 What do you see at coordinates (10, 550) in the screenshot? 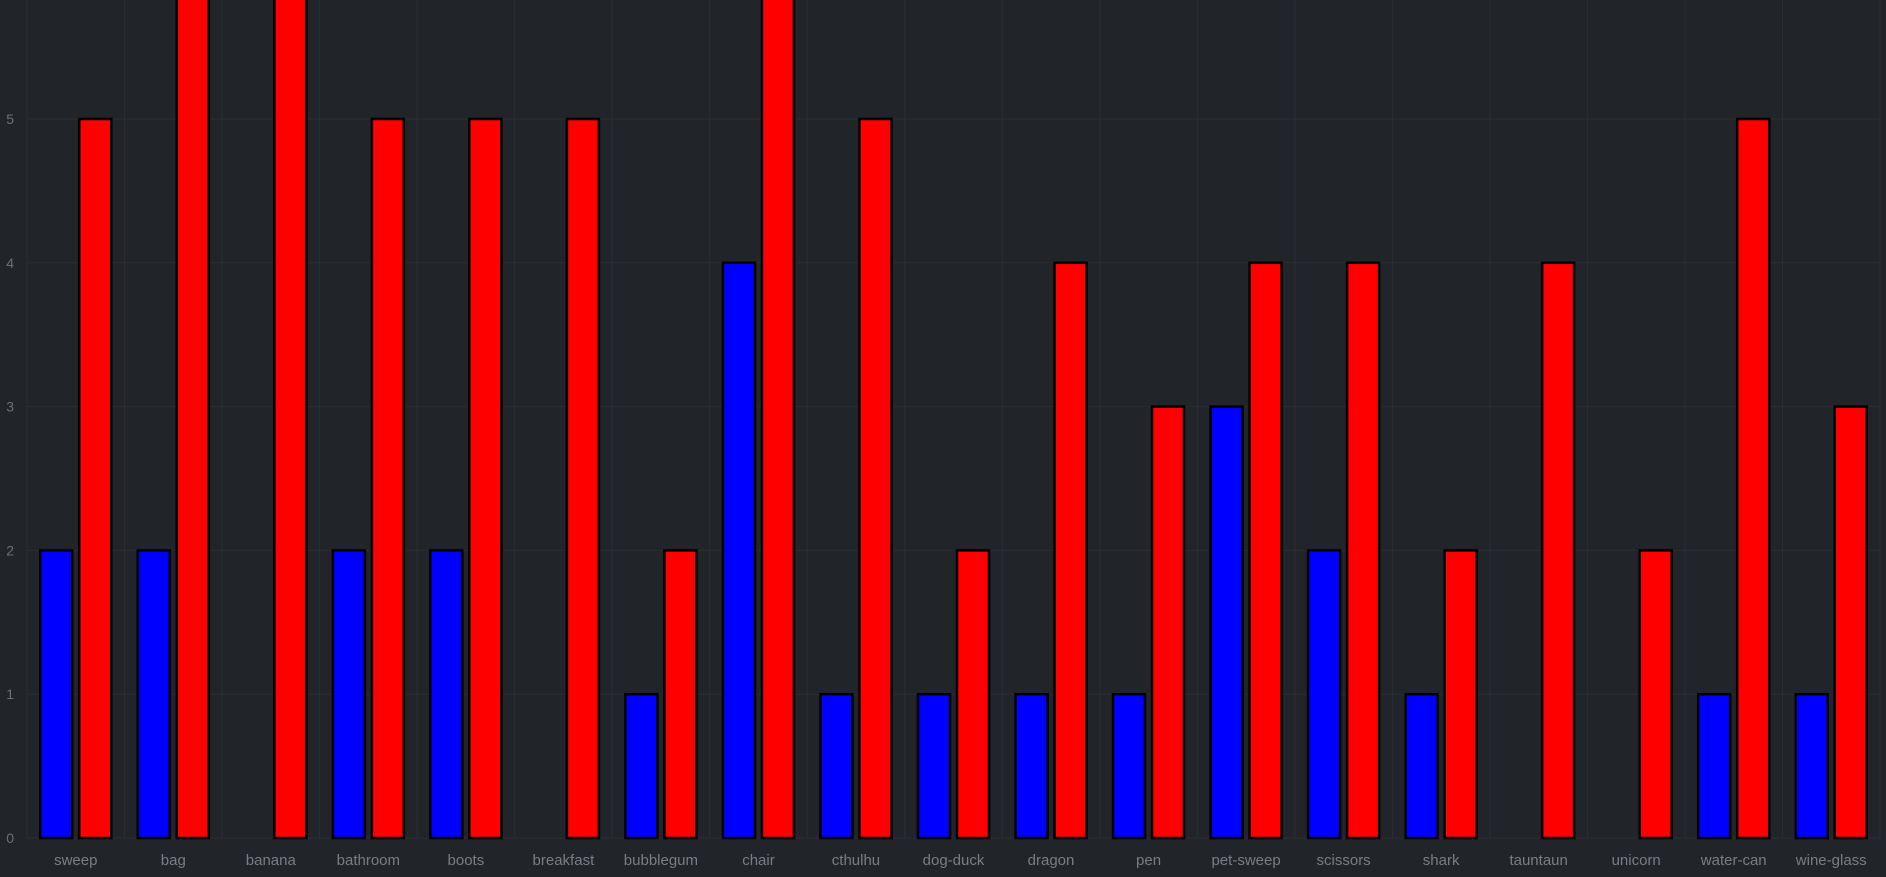
I see `y-tick-label: 2` at bounding box center [10, 550].